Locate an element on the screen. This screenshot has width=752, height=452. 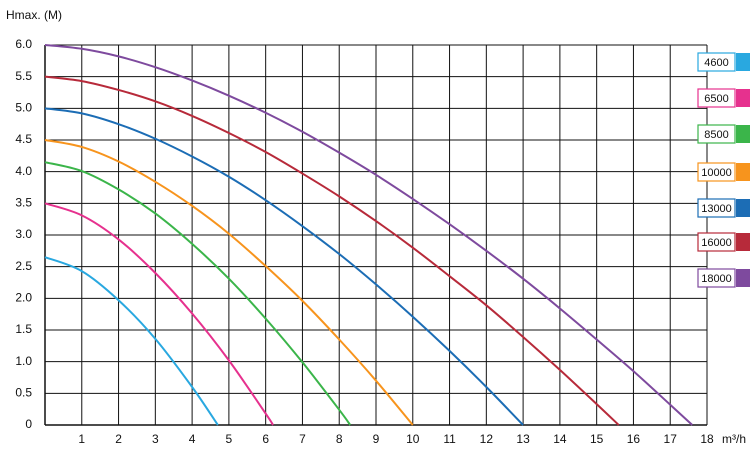
y-tick-label: 2.0 is located at coordinates (23, 298).